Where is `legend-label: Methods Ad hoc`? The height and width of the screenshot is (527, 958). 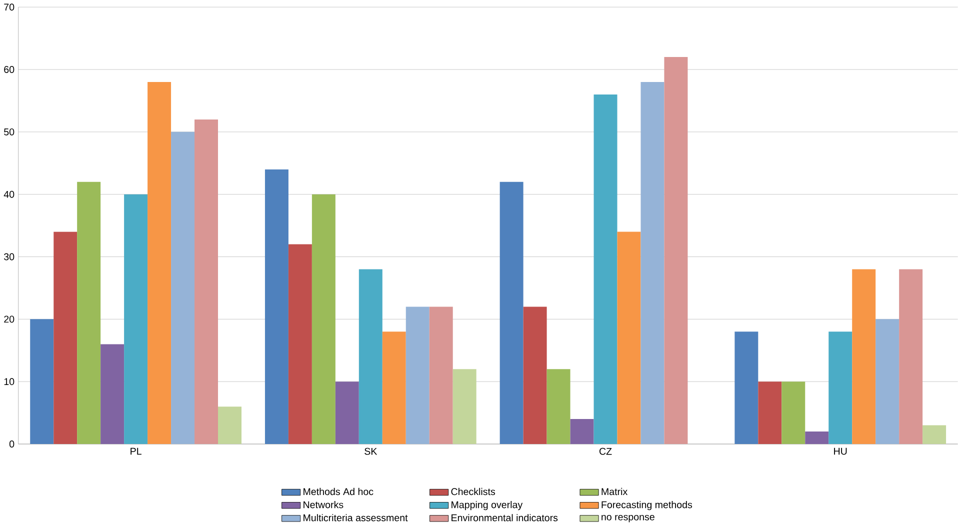 legend-label: Methods Ad hoc is located at coordinates (339, 492).